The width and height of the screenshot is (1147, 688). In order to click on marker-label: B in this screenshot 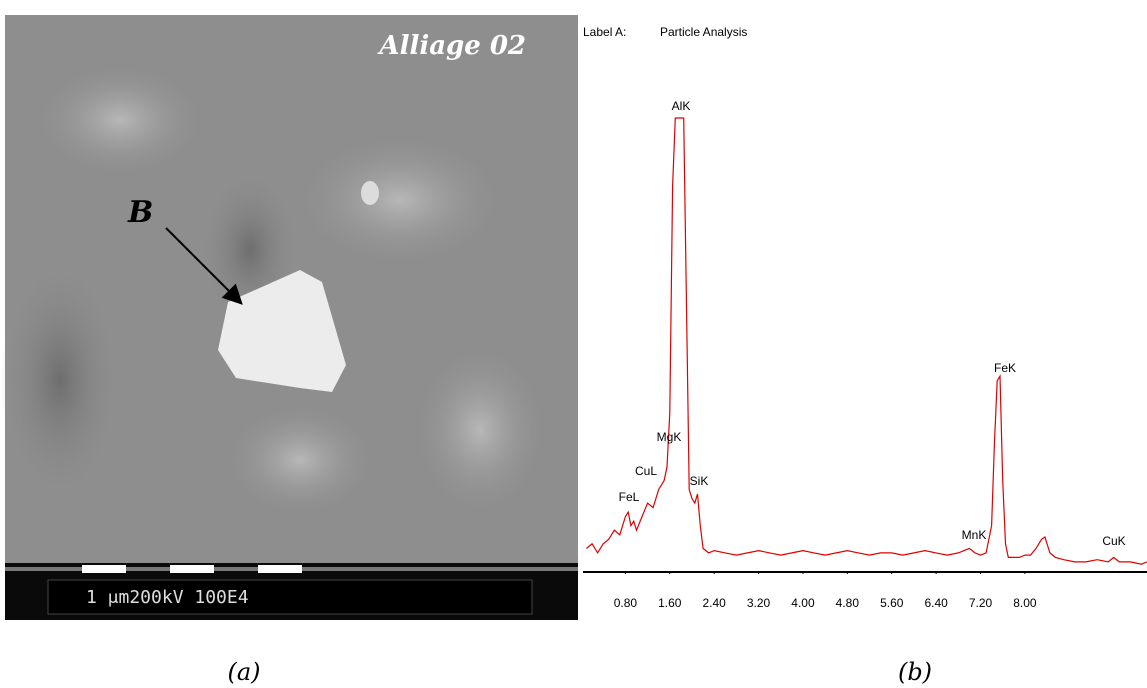, I will do `click(140, 212)`.